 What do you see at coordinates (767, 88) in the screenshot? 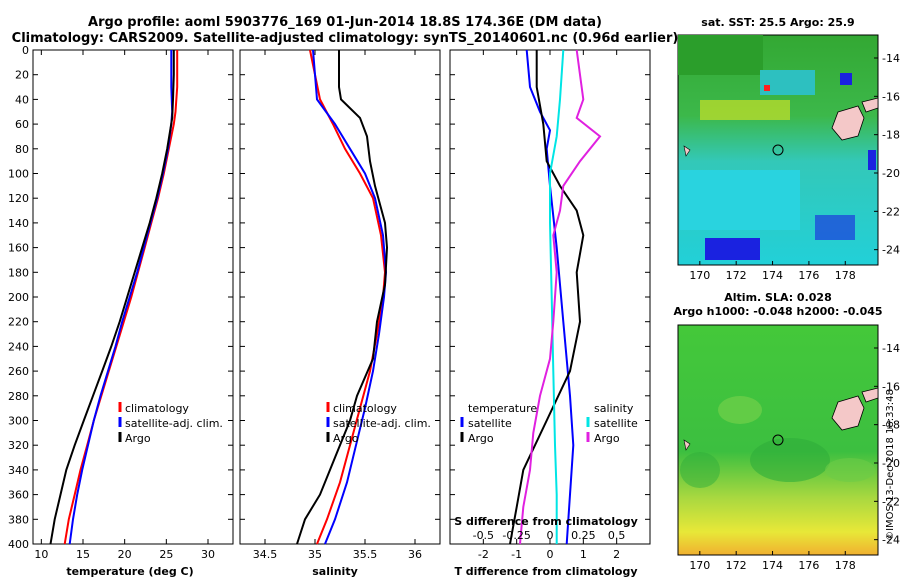
I see `sst-hot-pixel` at bounding box center [767, 88].